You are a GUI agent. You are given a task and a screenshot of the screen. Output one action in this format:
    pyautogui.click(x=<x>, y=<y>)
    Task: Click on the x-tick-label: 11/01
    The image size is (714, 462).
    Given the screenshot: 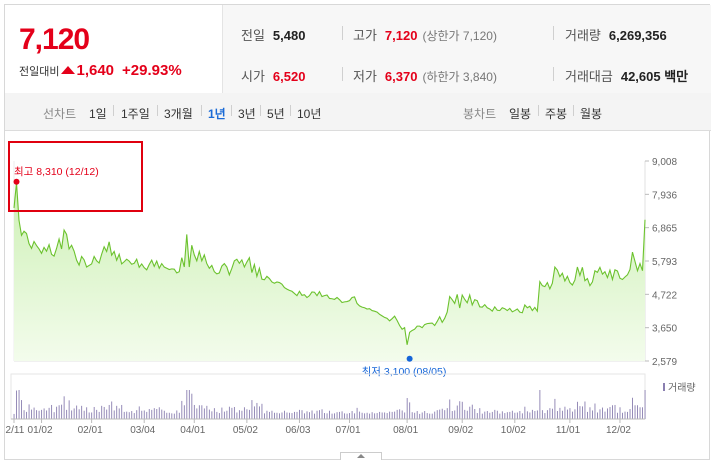 What is the action you would take?
    pyautogui.click(x=568, y=430)
    